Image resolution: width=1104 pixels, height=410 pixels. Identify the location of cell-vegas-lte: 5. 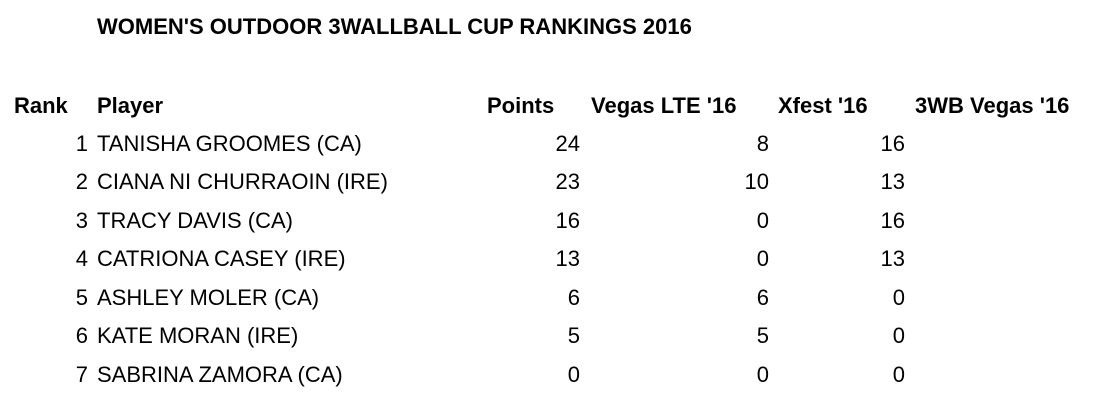
(762, 335).